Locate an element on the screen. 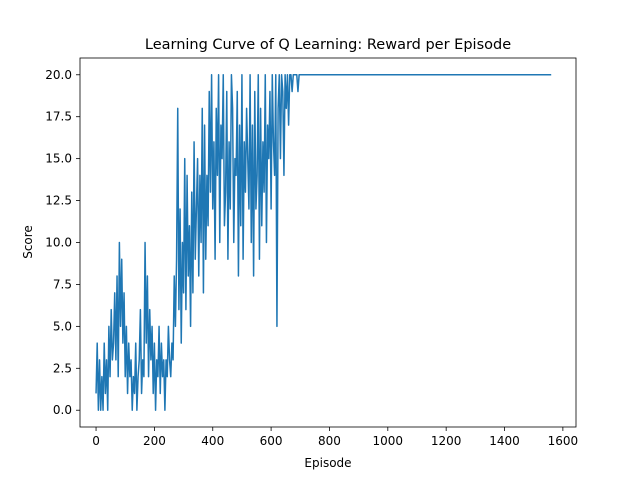 Image resolution: width=640 pixels, height=480 pixels. x-tick-label: 1200 is located at coordinates (446, 441).